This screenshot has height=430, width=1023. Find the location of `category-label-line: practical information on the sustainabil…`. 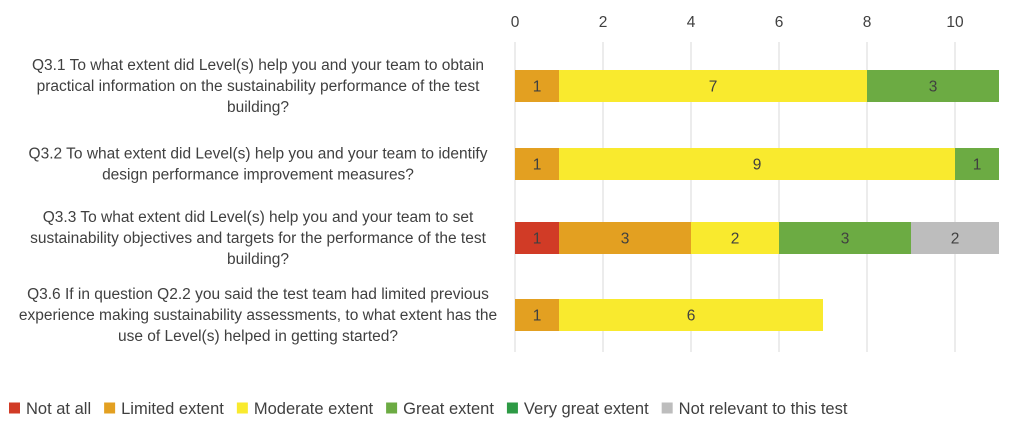

category-label-line: practical information on the sustainabil… is located at coordinates (259, 86).